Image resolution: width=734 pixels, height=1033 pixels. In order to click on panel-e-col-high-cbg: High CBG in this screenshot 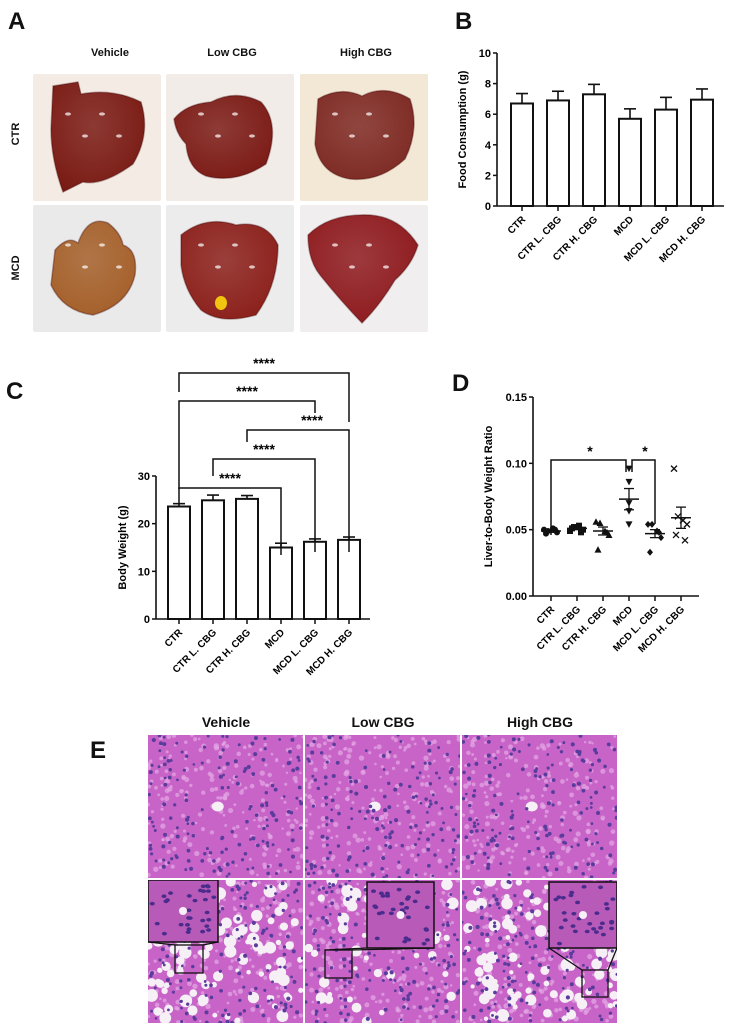, I will do `click(540, 722)`.